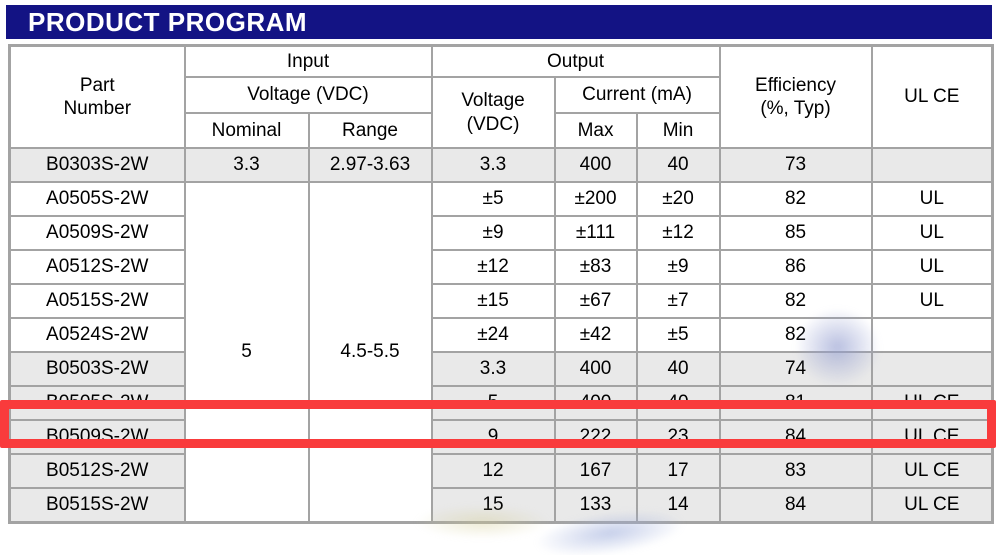 Image resolution: width=998 pixels, height=555 pixels. Describe the element at coordinates (575, 61) in the screenshot. I see `header-output: Output` at that location.